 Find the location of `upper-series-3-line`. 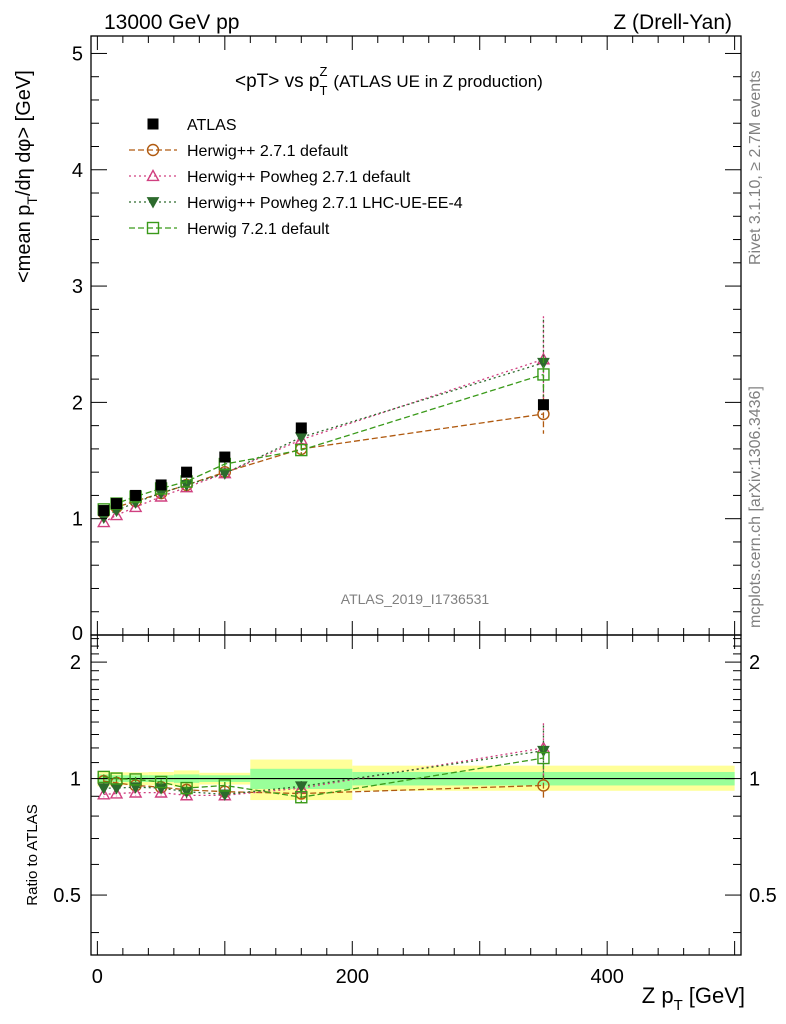

upper-series-3-line is located at coordinates (323, 441).